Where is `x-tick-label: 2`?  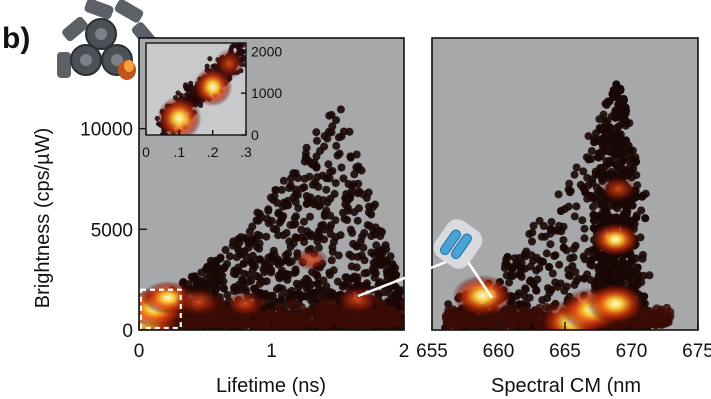 x-tick-label: 2 is located at coordinates (404, 351).